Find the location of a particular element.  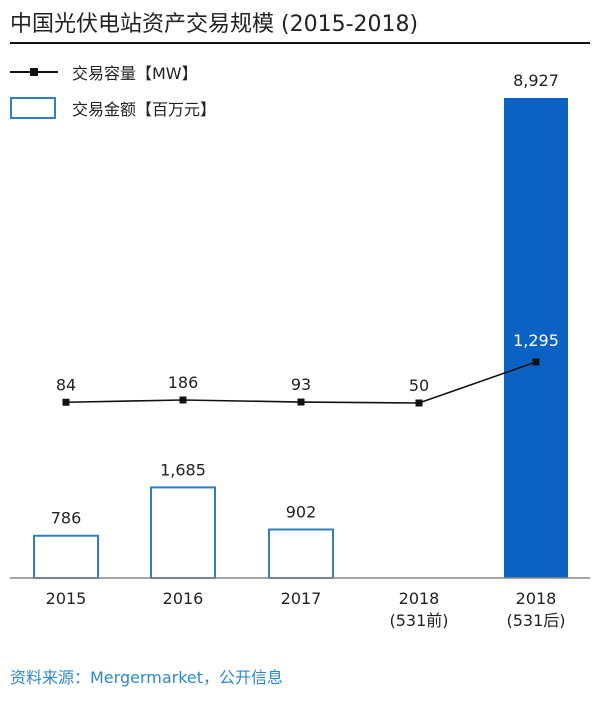

legend-bar-item: 交易金额【百万元】 is located at coordinates (113, 108).